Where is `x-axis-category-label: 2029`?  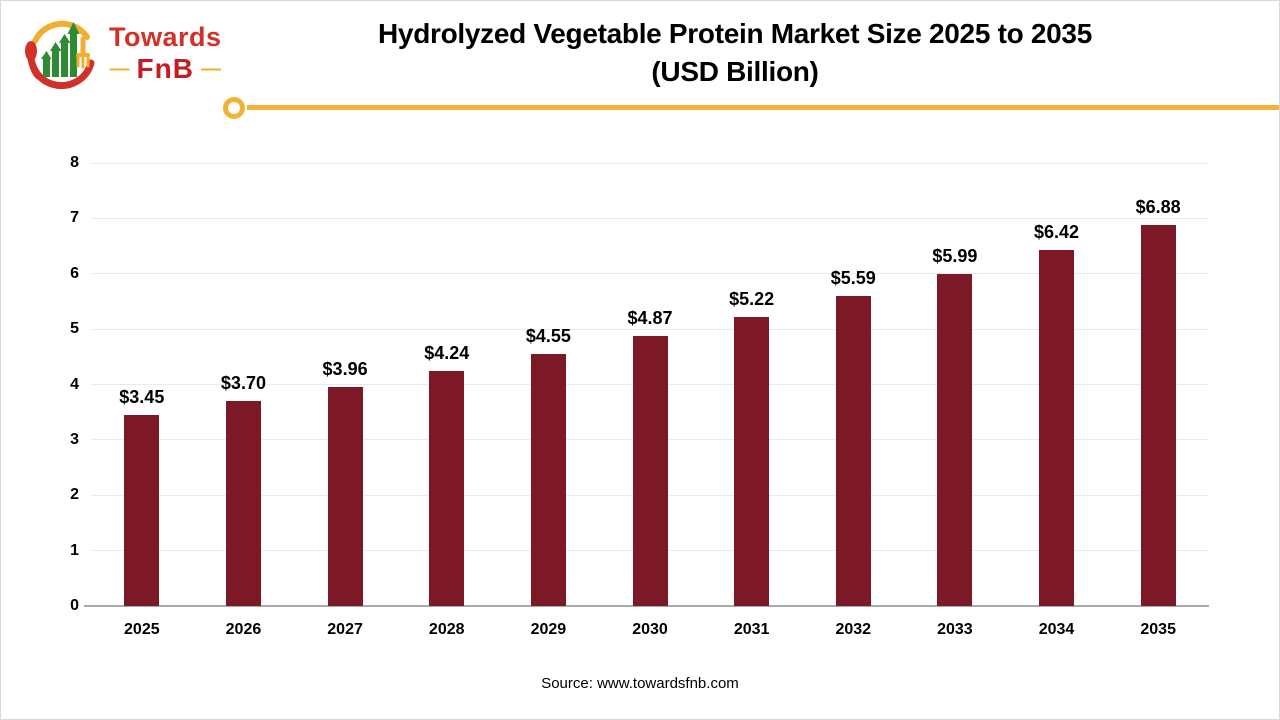 x-axis-category-label: 2029 is located at coordinates (548, 629).